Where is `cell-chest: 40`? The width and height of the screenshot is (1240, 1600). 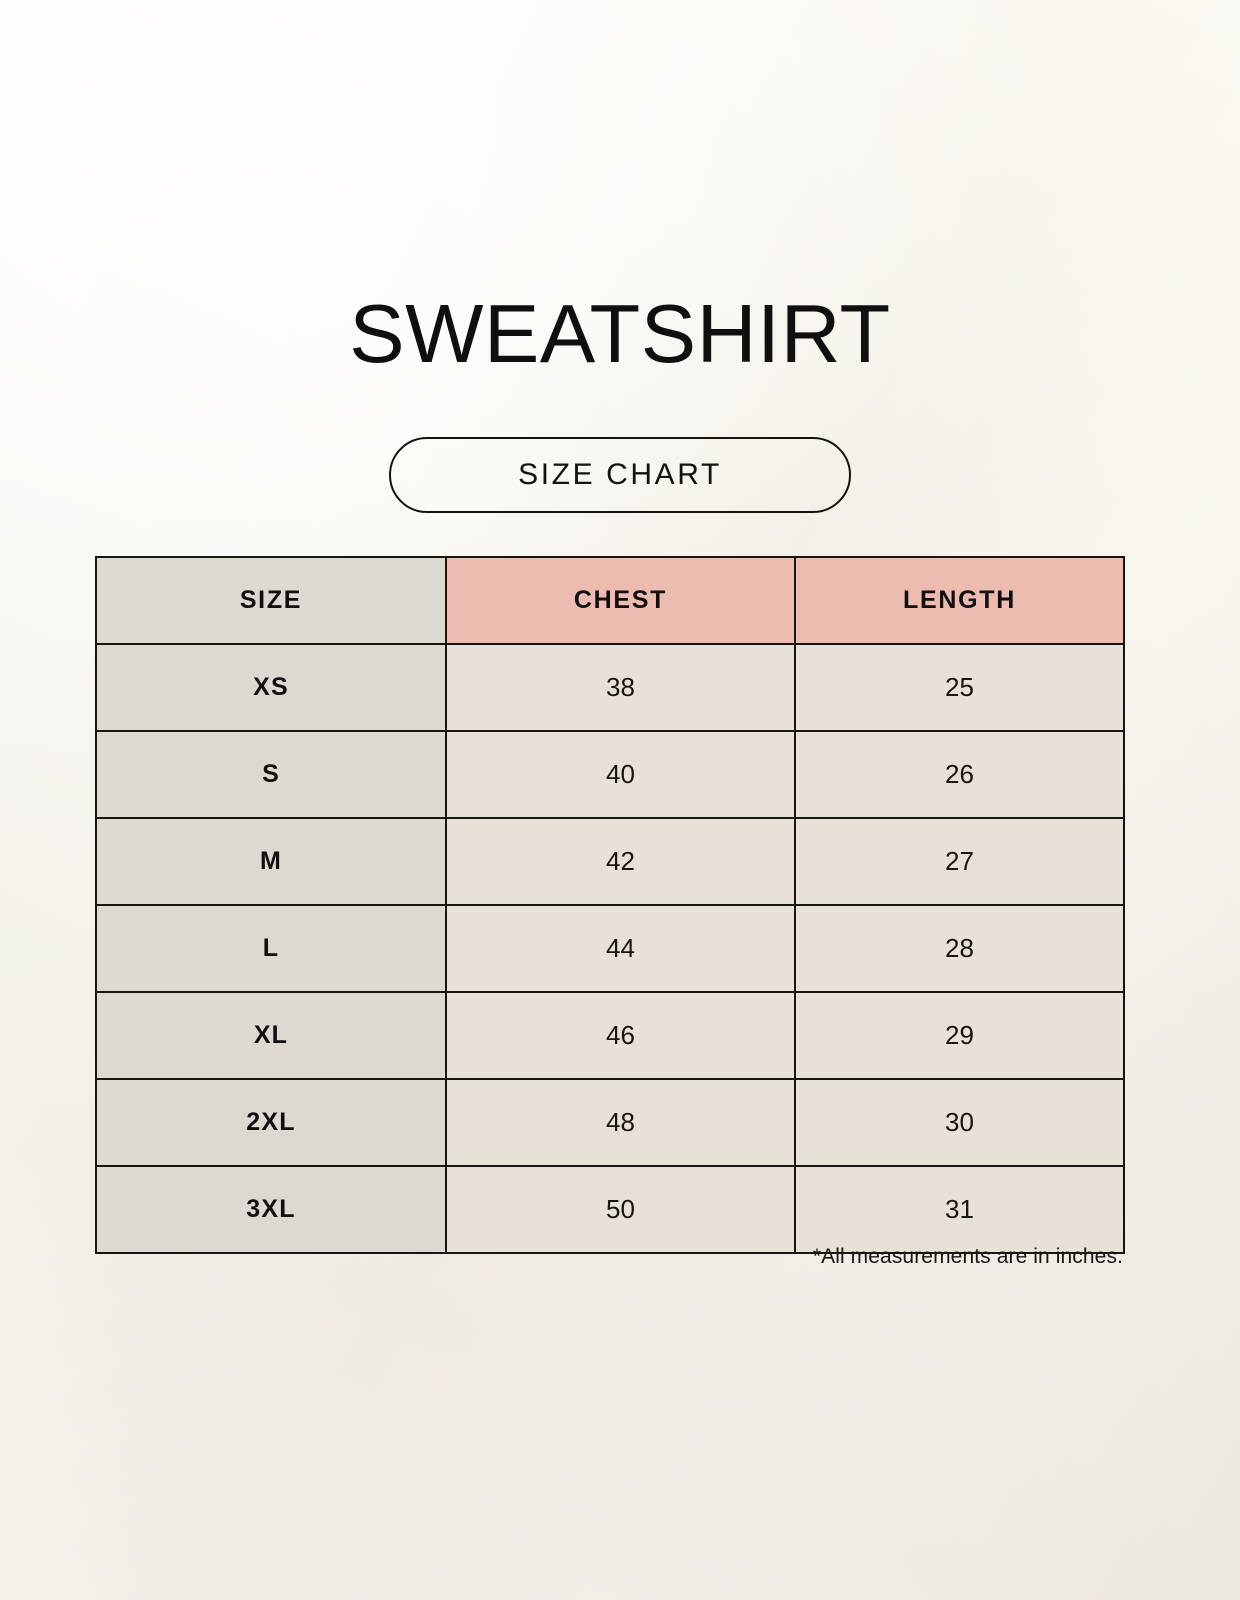
cell-chest: 40 is located at coordinates (620, 774).